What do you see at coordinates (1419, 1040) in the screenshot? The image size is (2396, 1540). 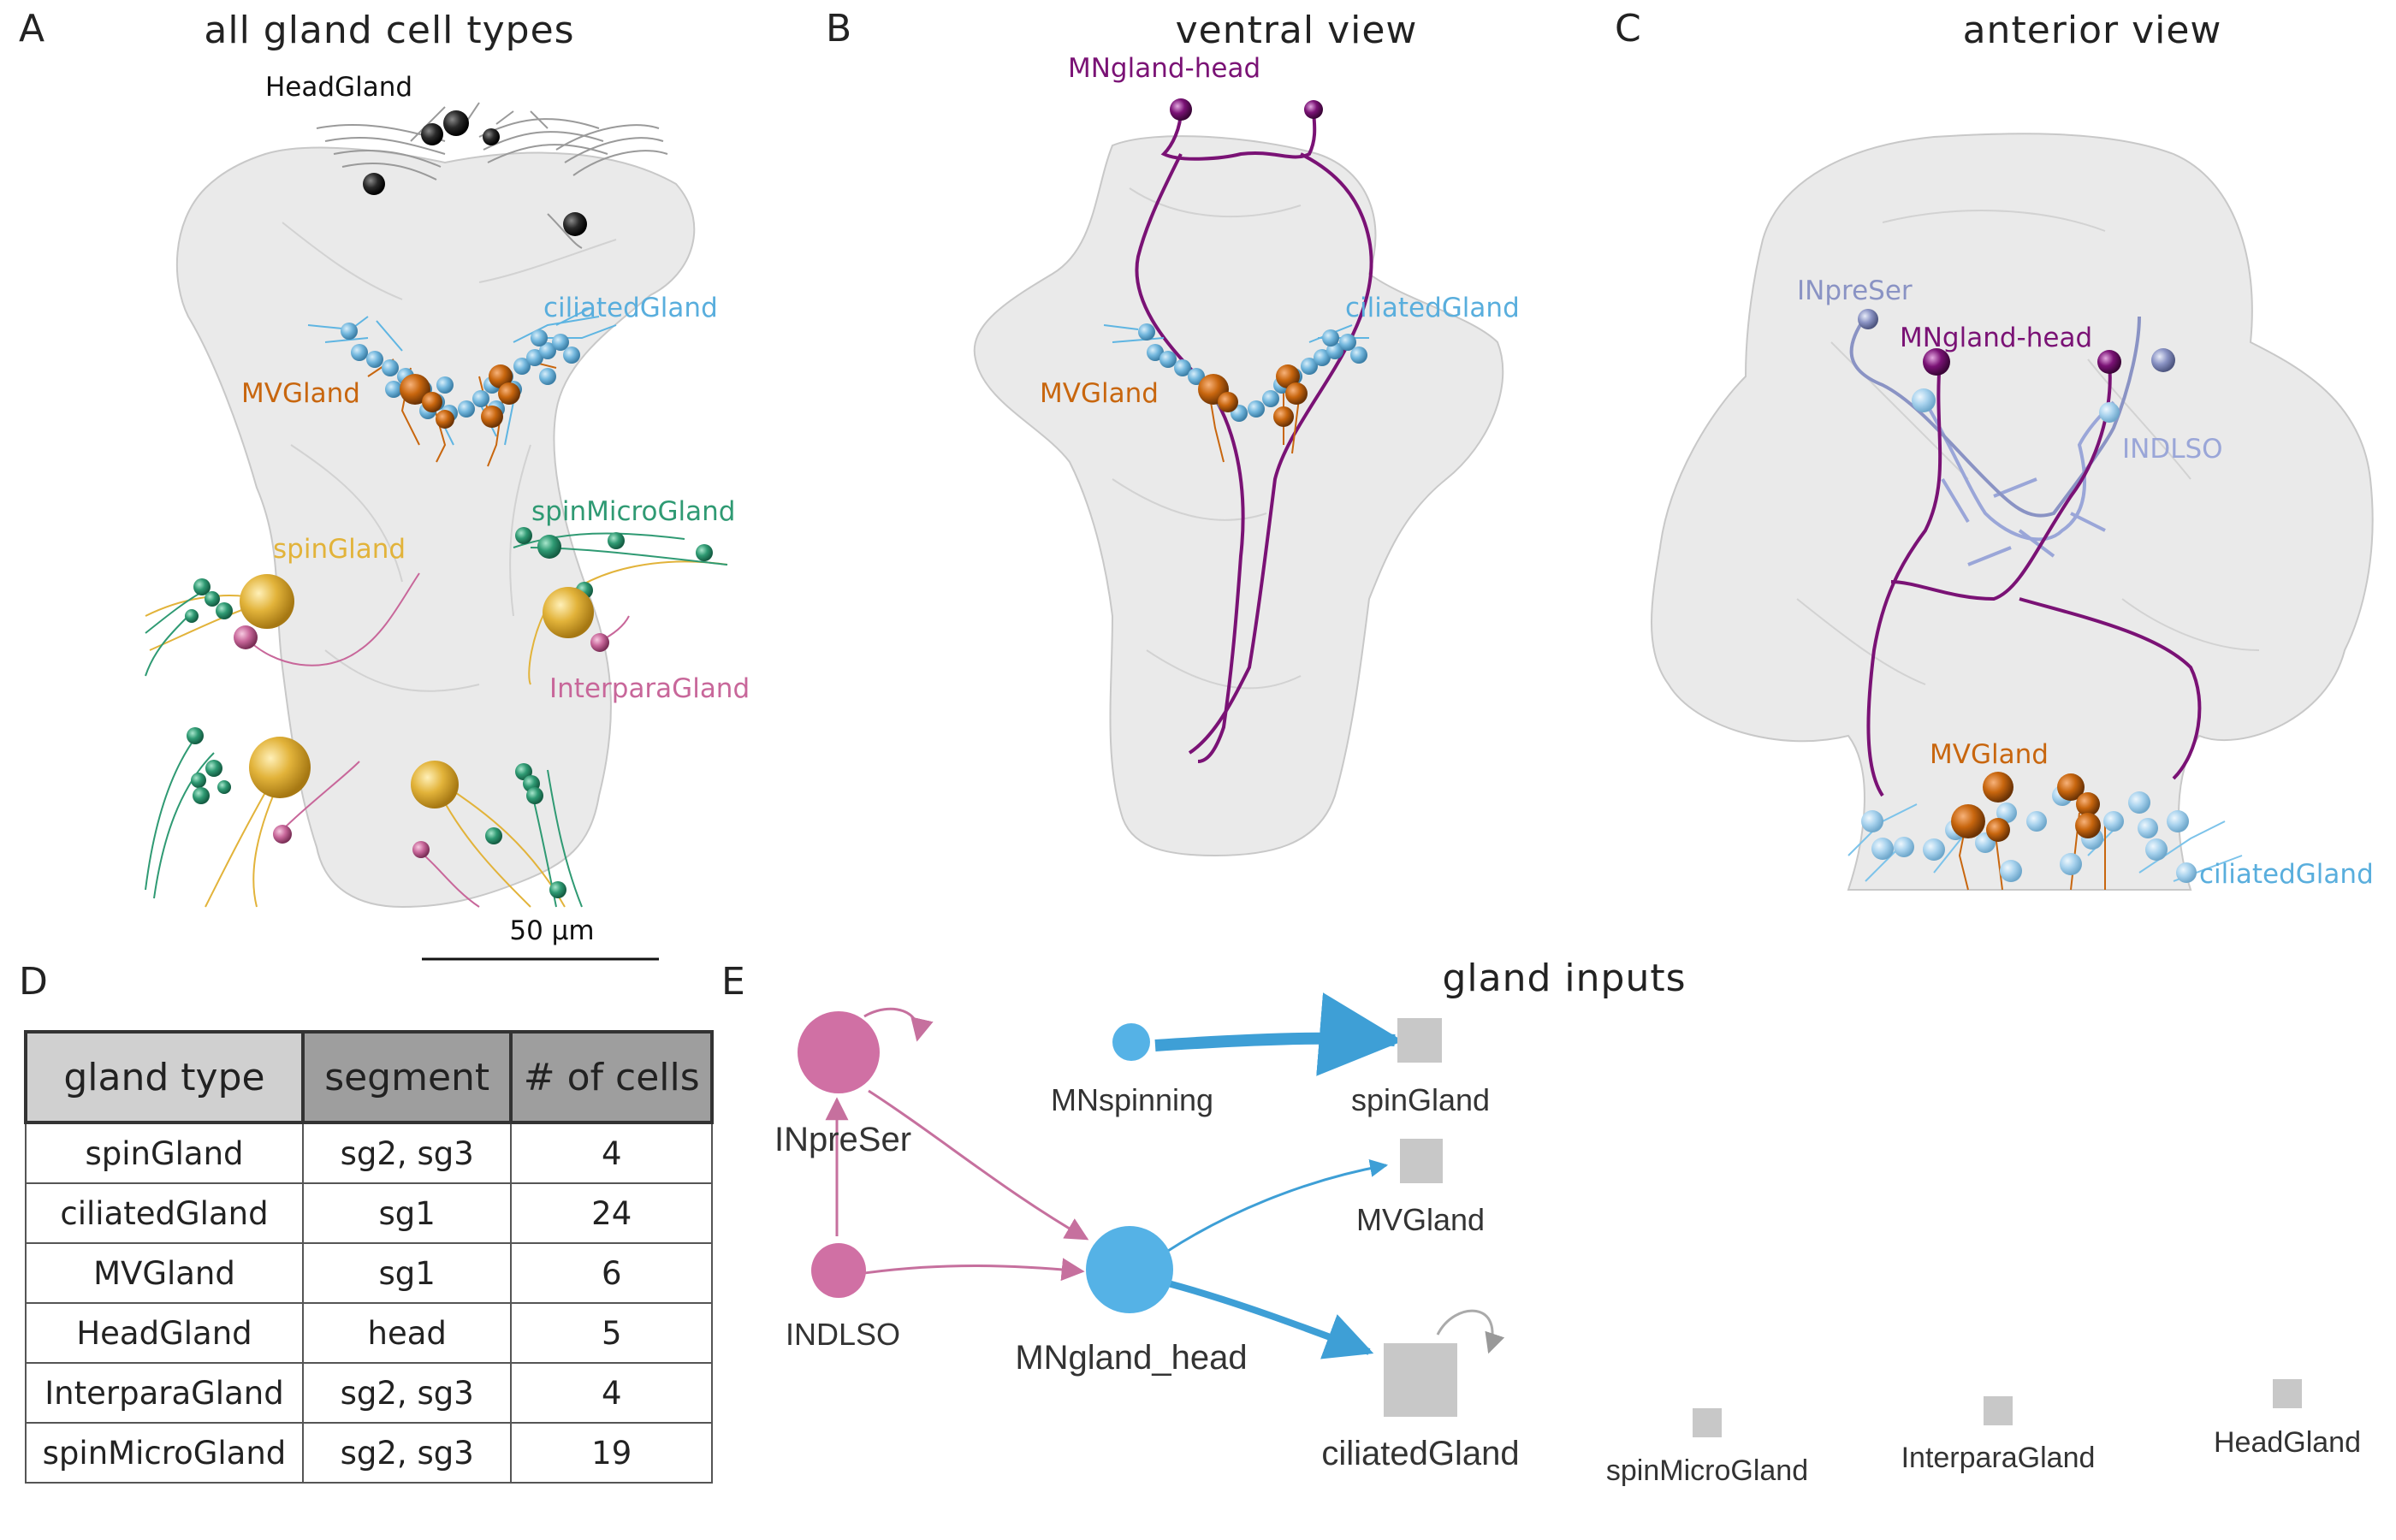 I see `node-spingland` at bounding box center [1419, 1040].